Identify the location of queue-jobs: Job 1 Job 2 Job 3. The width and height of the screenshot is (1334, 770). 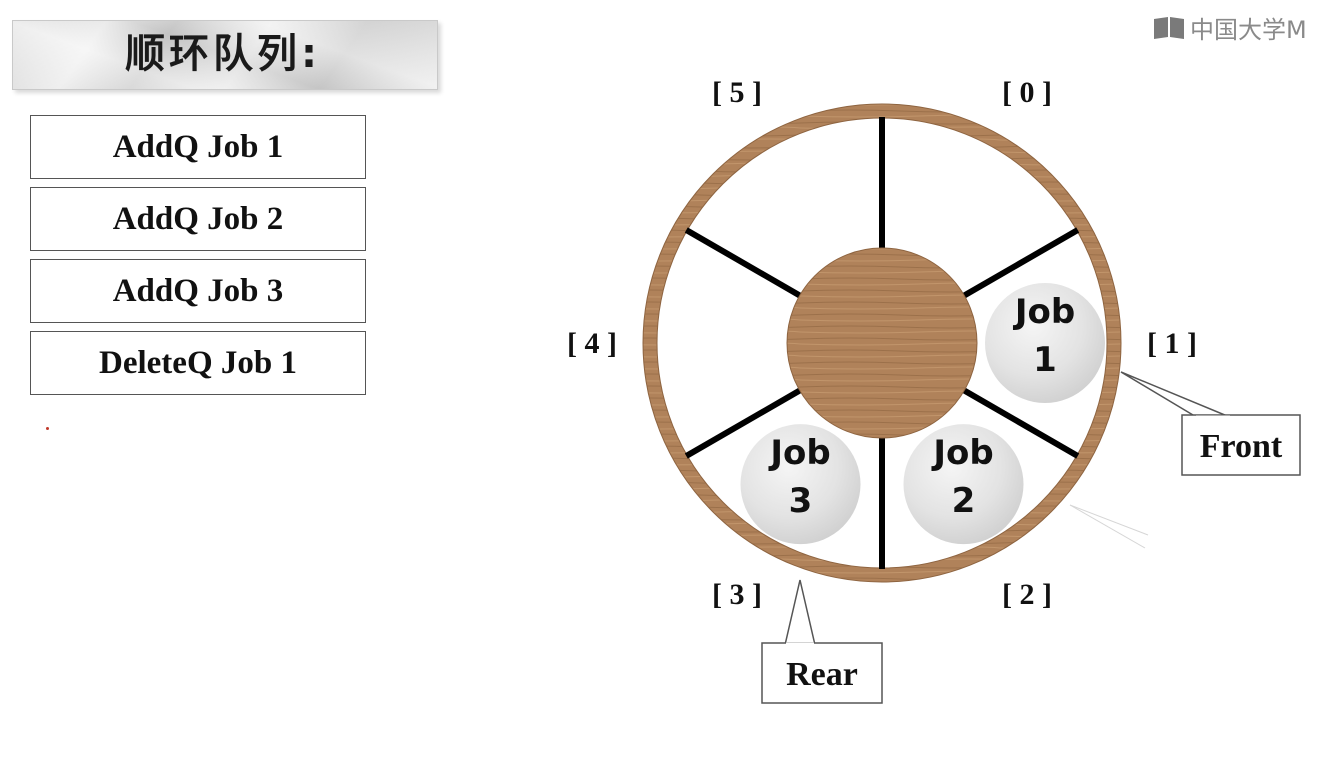
(922, 414).